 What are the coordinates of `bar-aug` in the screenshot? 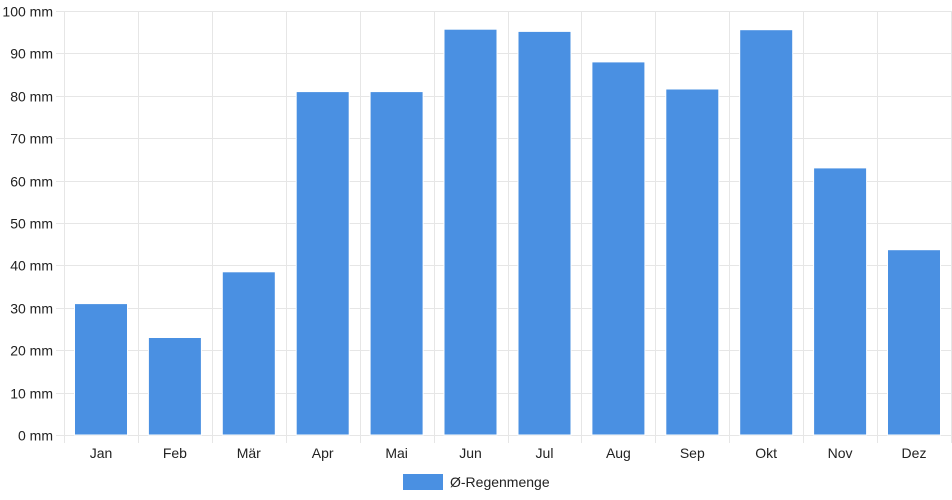 It's located at (618, 248).